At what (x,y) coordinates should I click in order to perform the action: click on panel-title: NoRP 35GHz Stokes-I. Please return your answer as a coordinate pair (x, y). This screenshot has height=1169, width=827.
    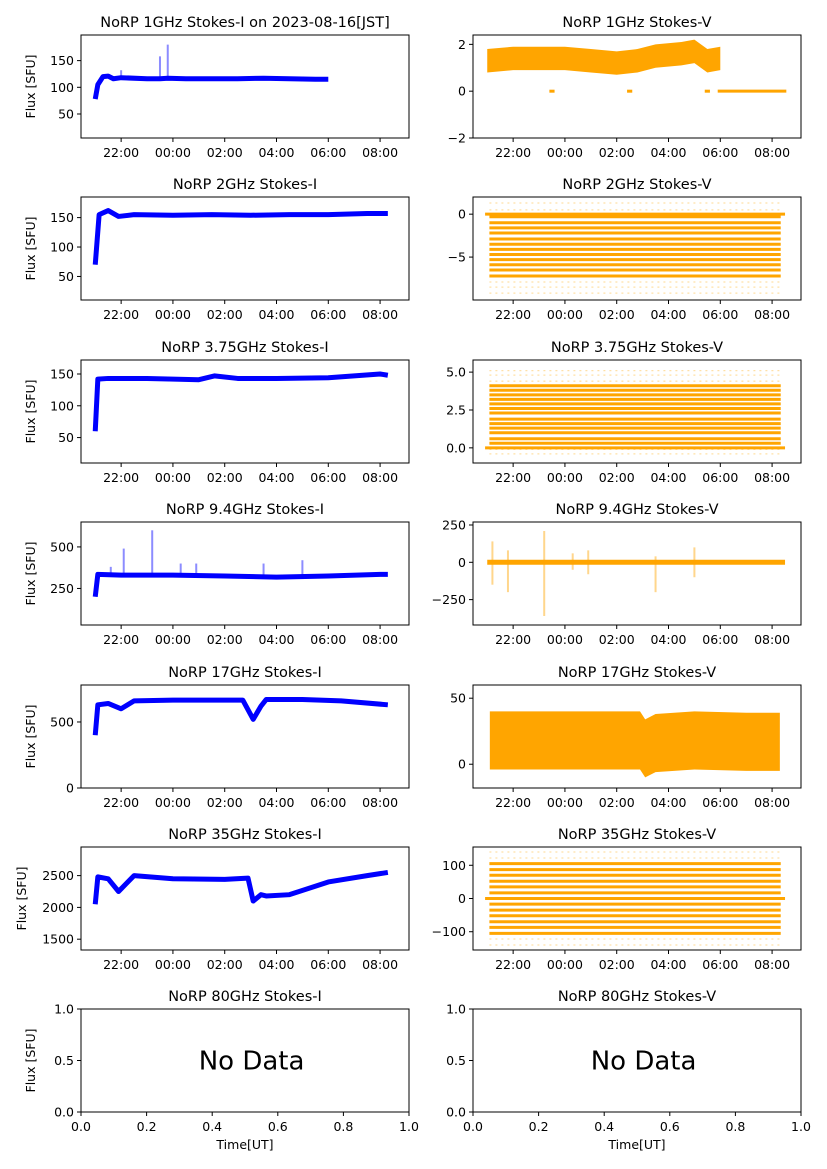
    Looking at the image, I should click on (245, 835).